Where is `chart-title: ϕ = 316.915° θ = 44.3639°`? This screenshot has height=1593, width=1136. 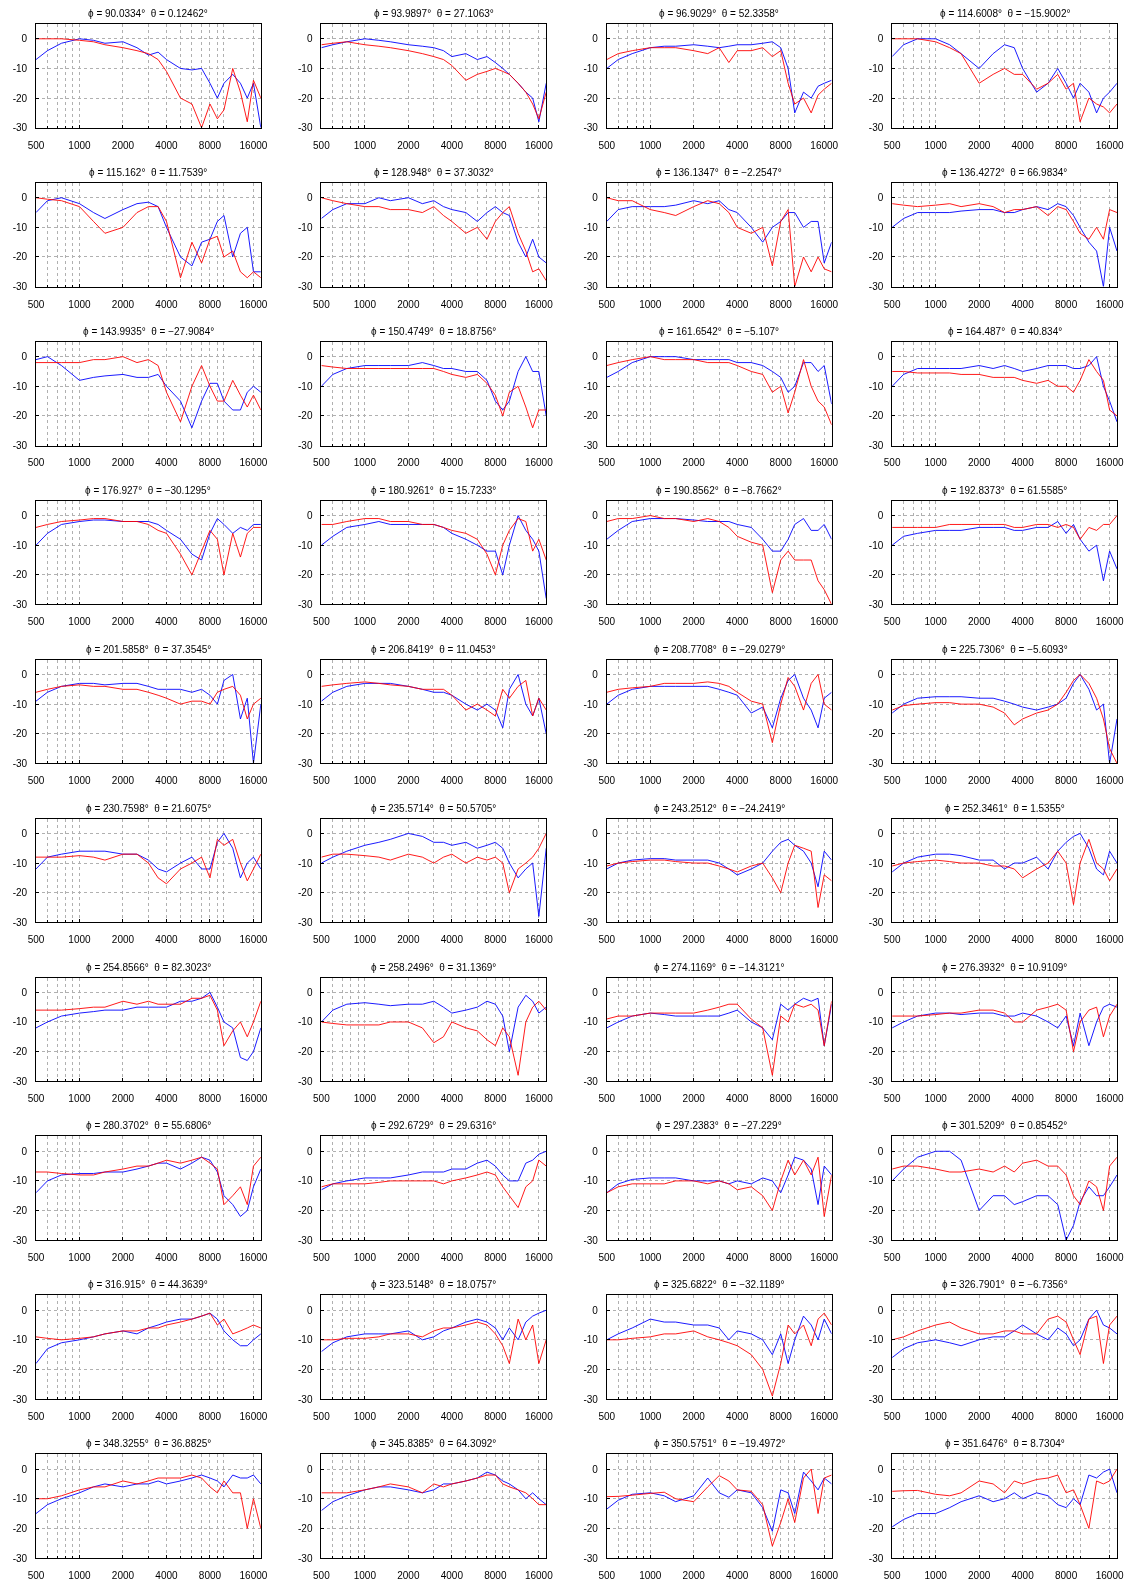 chart-title: ϕ = 316.915° θ = 44.3639° is located at coordinates (148, 1284).